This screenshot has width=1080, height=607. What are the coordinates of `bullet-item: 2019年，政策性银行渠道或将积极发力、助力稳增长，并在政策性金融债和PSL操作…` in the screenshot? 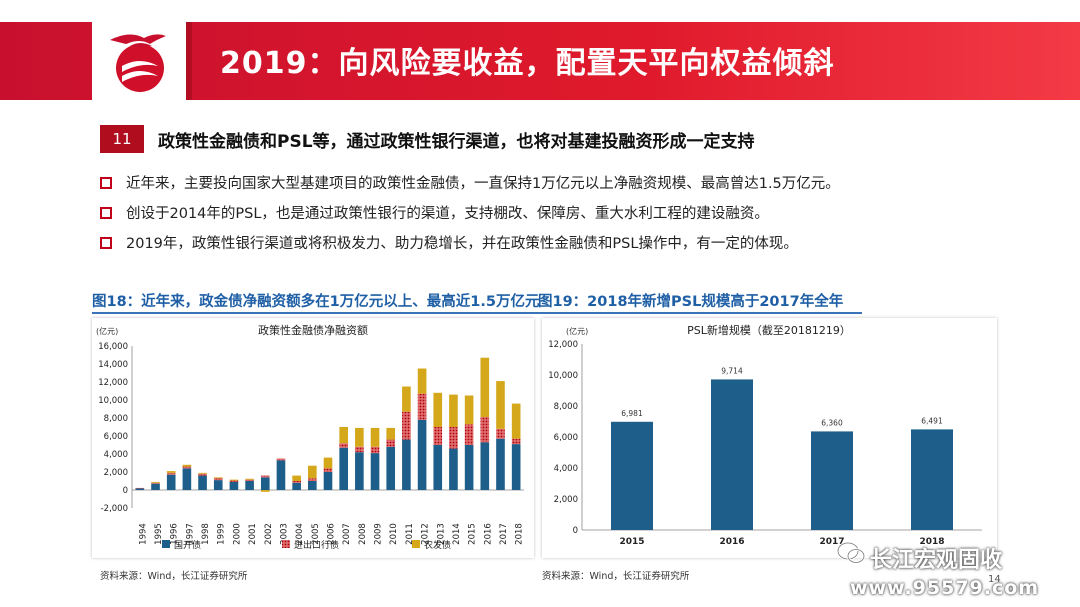 It's located at (449, 242).